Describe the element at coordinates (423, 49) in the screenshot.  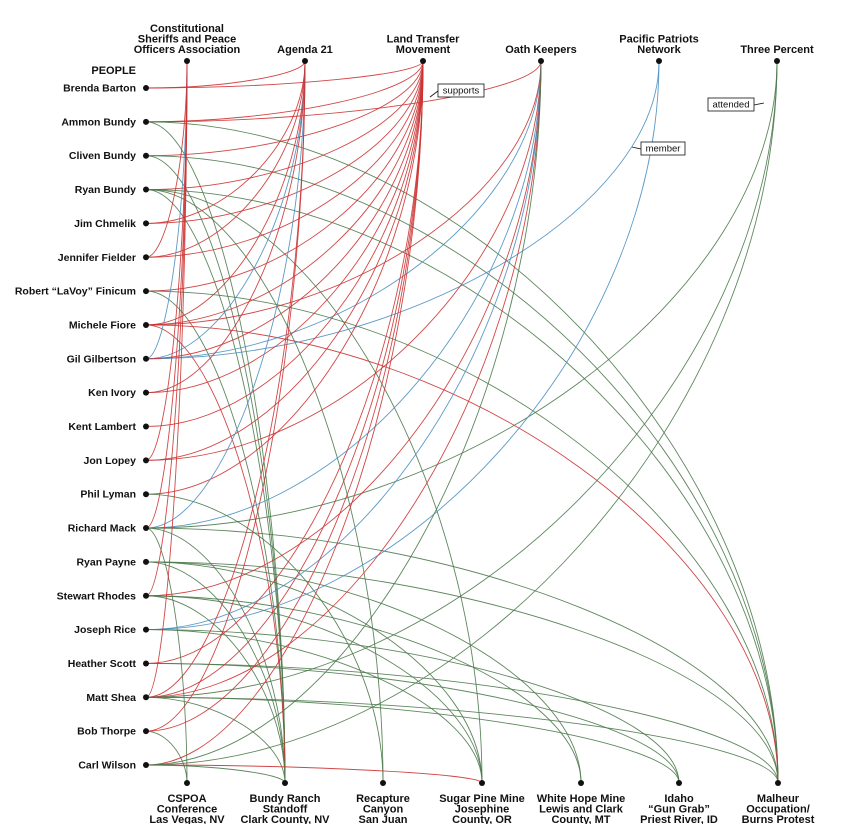
I see `org-node-land_transfer: Land Transfer Movement` at that location.